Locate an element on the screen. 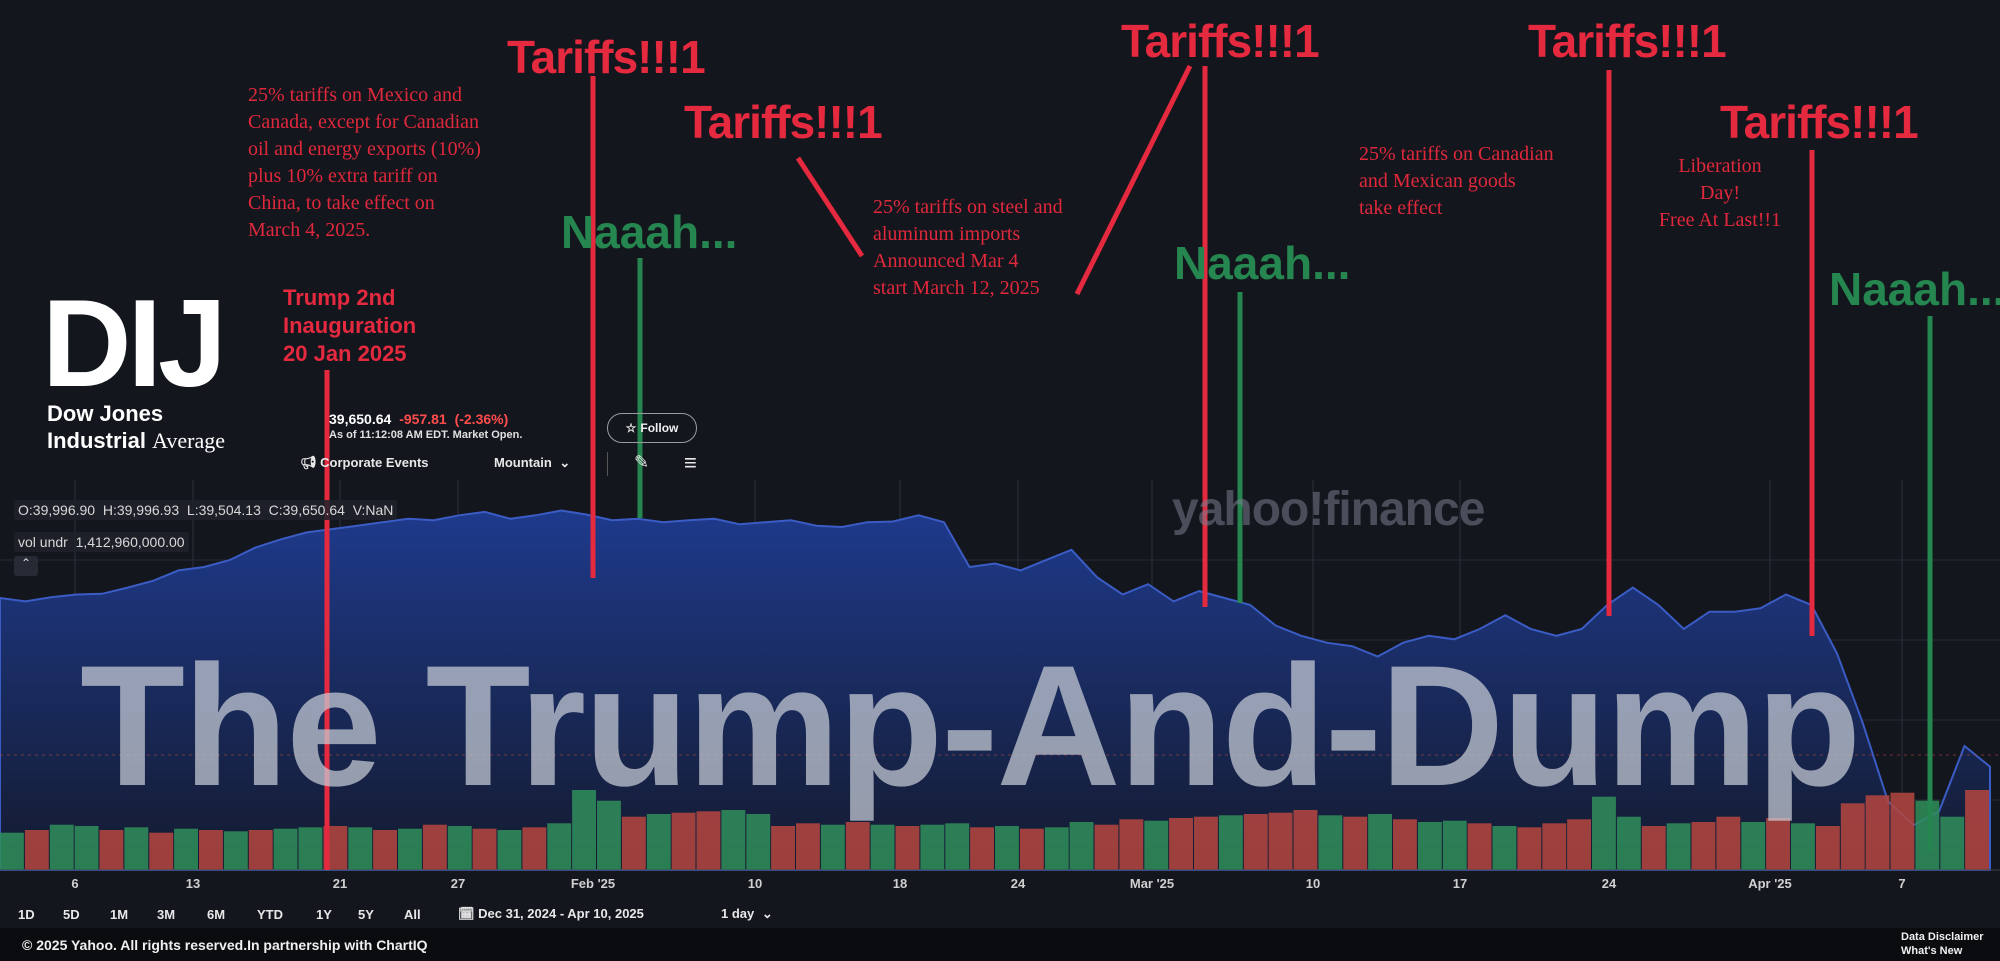 This screenshot has height=961, width=2000. interval-label: 1 day is located at coordinates (738, 913).